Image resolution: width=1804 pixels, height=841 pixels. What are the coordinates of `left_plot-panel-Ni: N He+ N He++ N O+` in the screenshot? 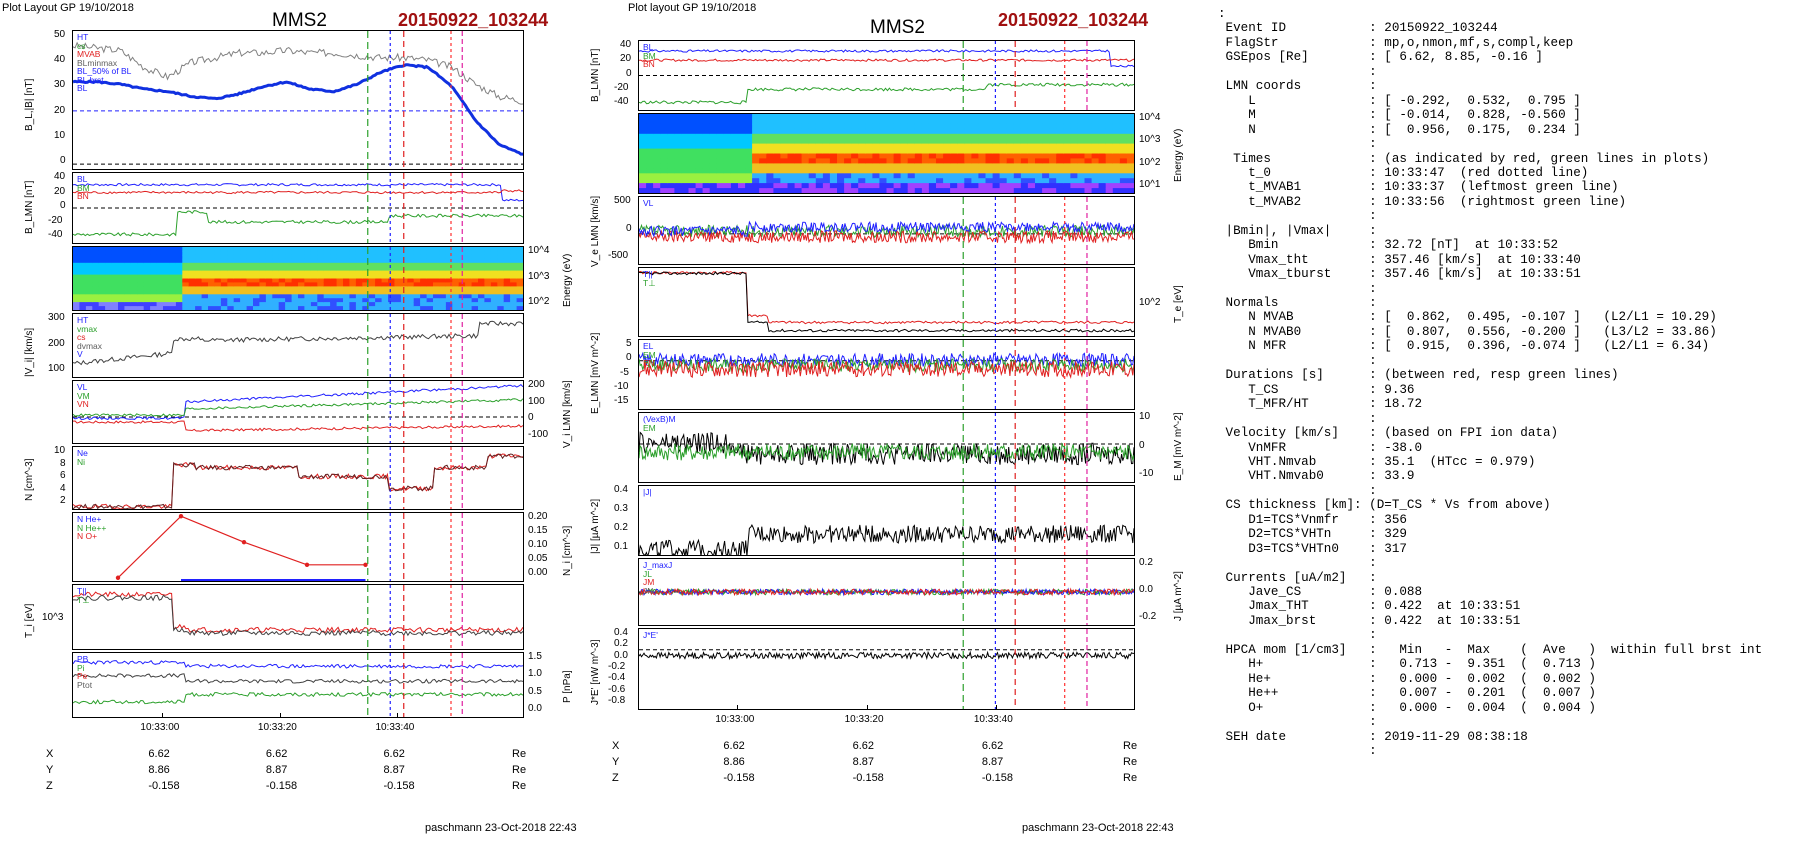 It's located at (298, 547).